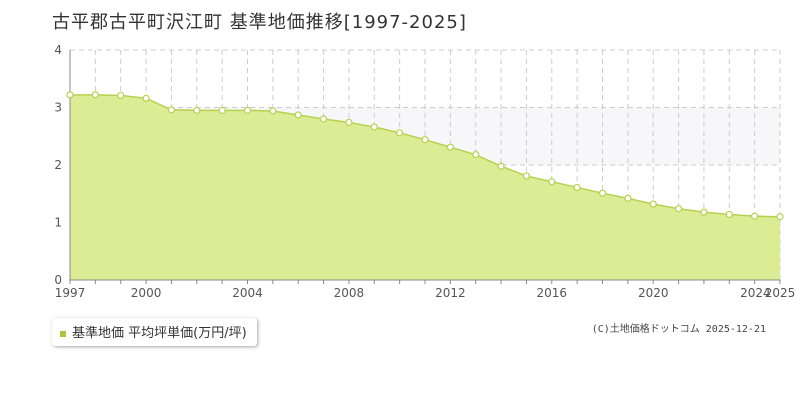  What do you see at coordinates (349, 293) in the screenshot?
I see `x-tick-label: 2008` at bounding box center [349, 293].